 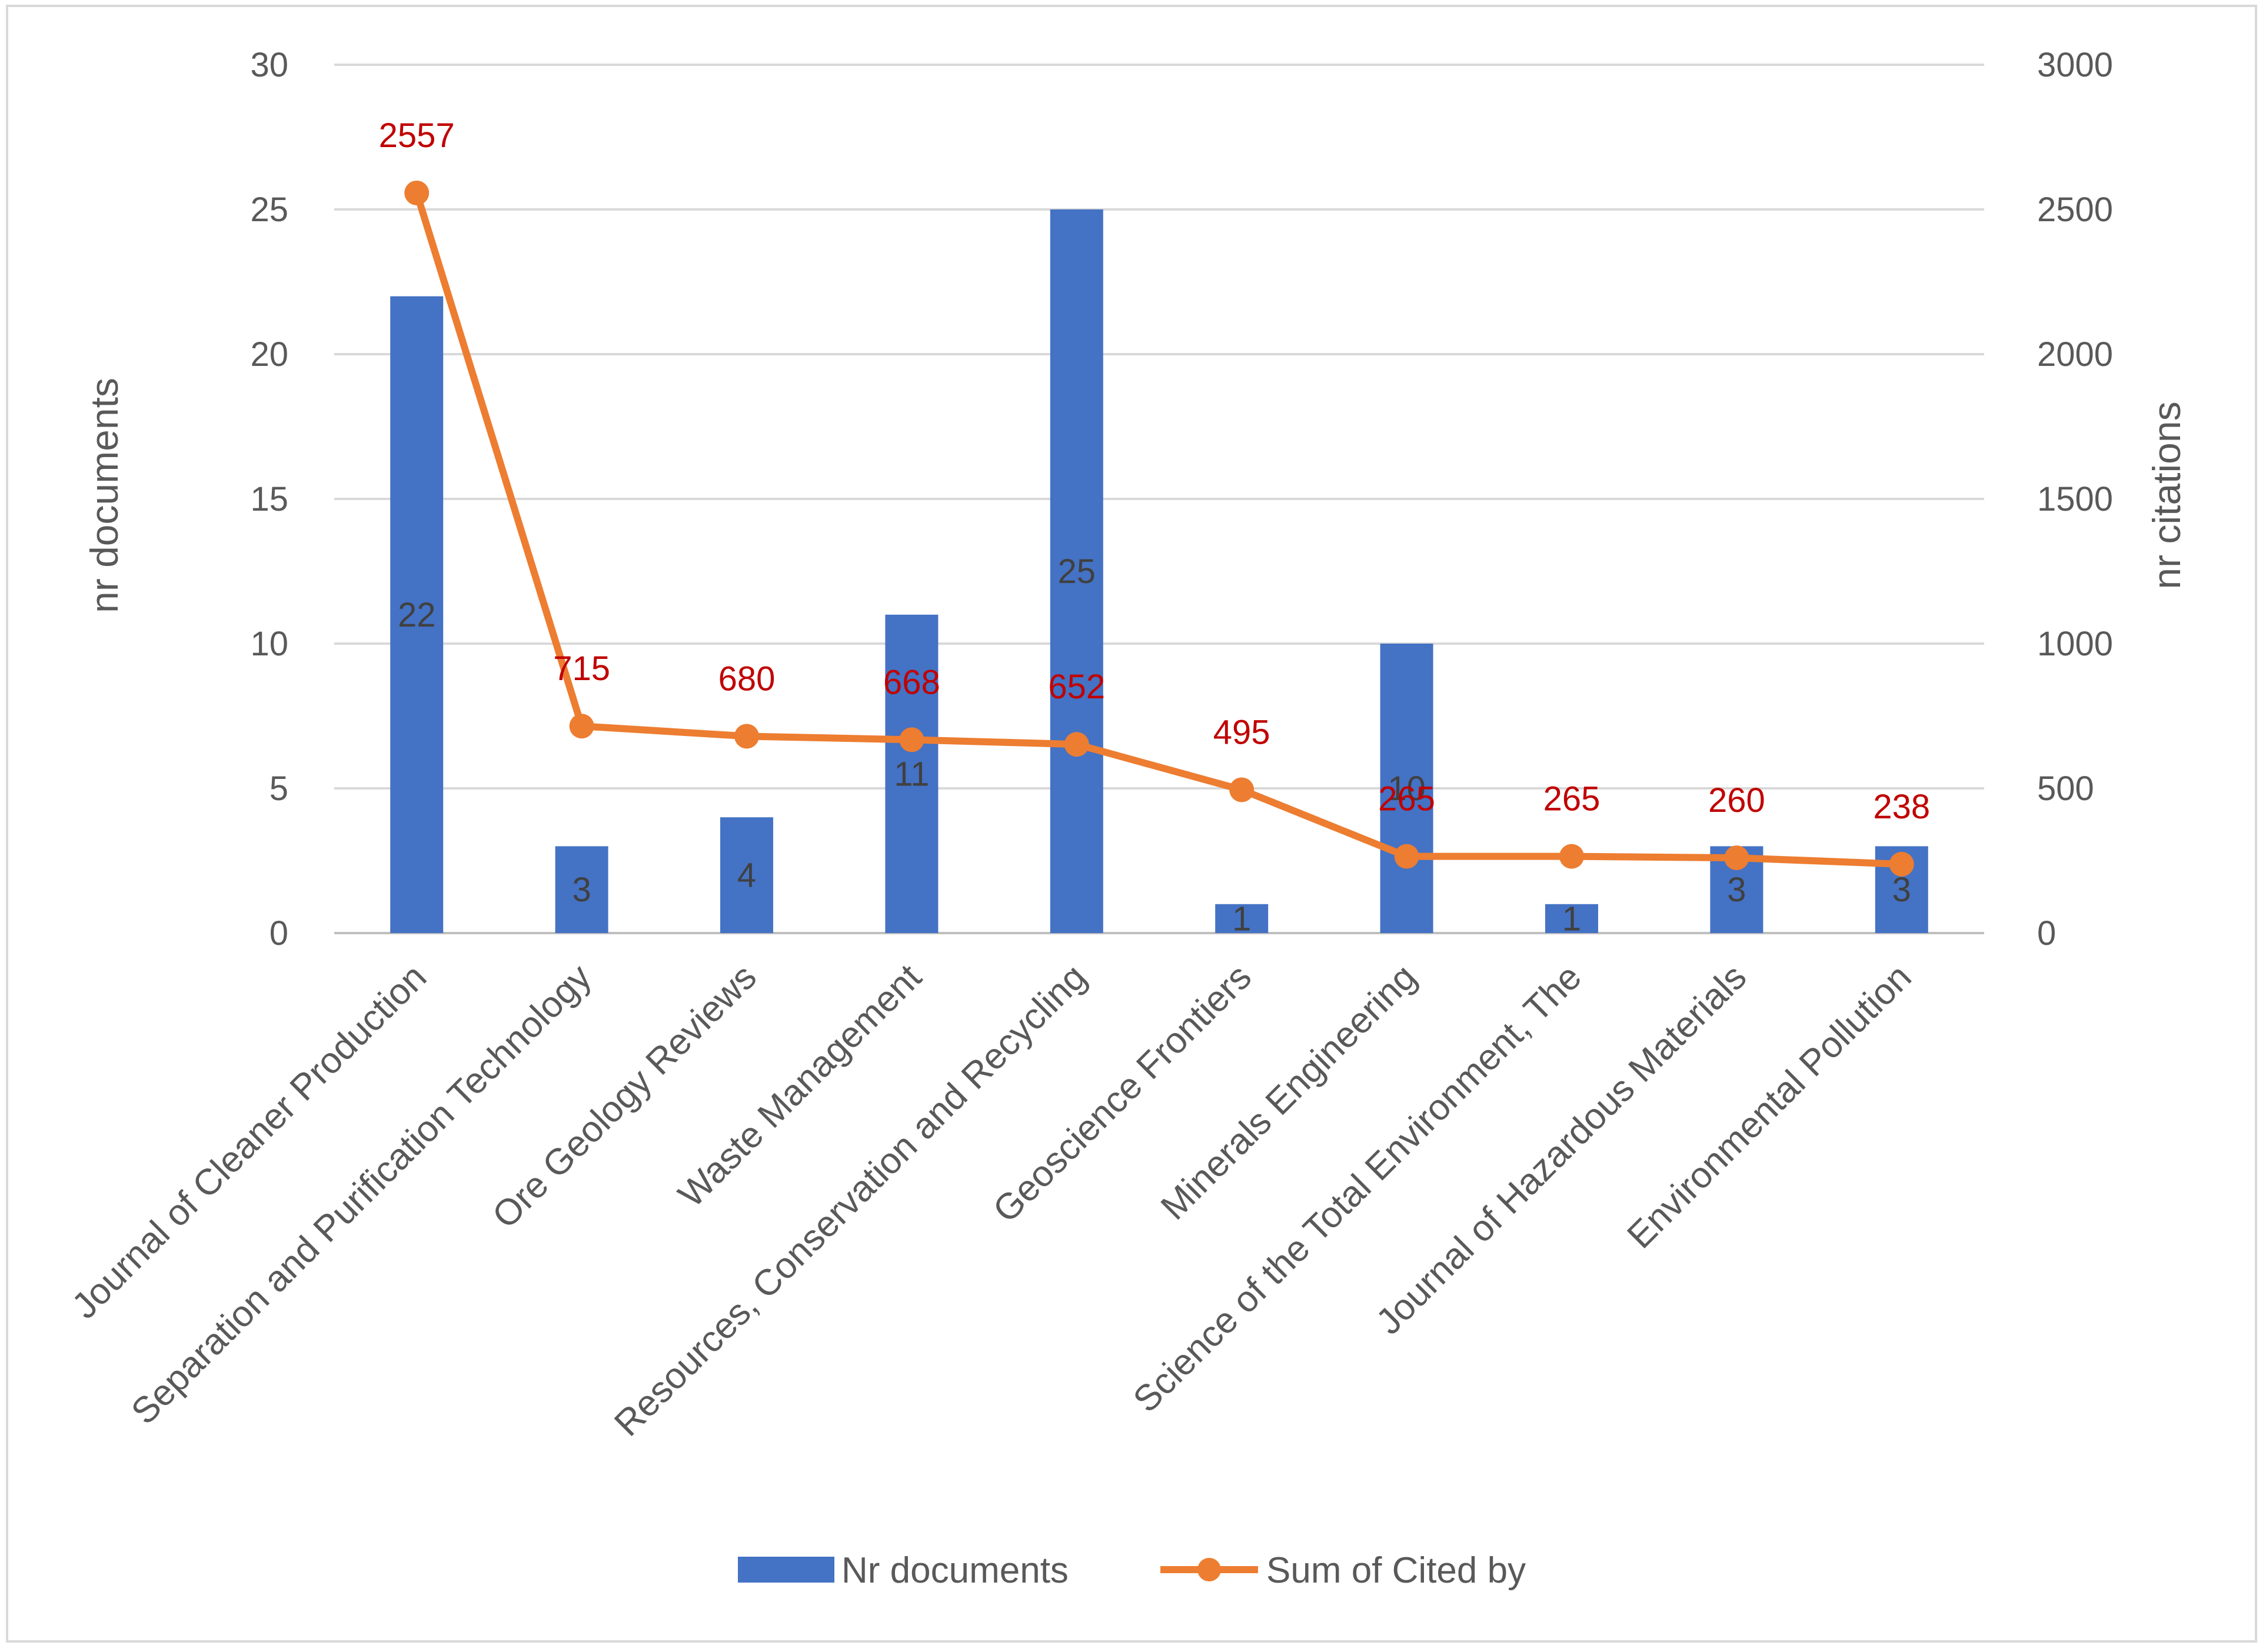 I want to click on category-label: Journal of Hazardous Materials, so click(x=1562, y=1150).